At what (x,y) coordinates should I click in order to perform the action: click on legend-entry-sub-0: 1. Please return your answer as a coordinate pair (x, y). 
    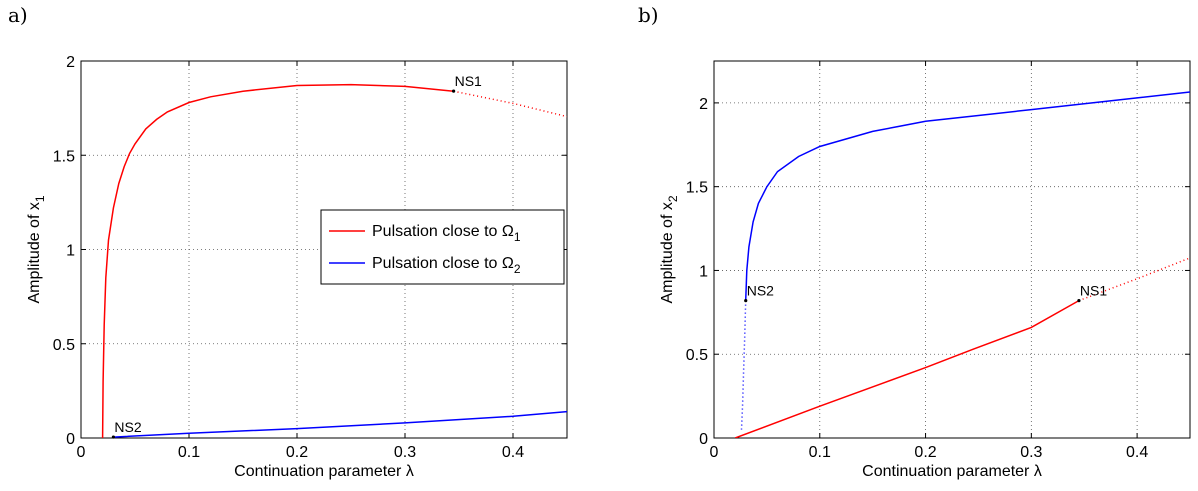
    Looking at the image, I should click on (517, 237).